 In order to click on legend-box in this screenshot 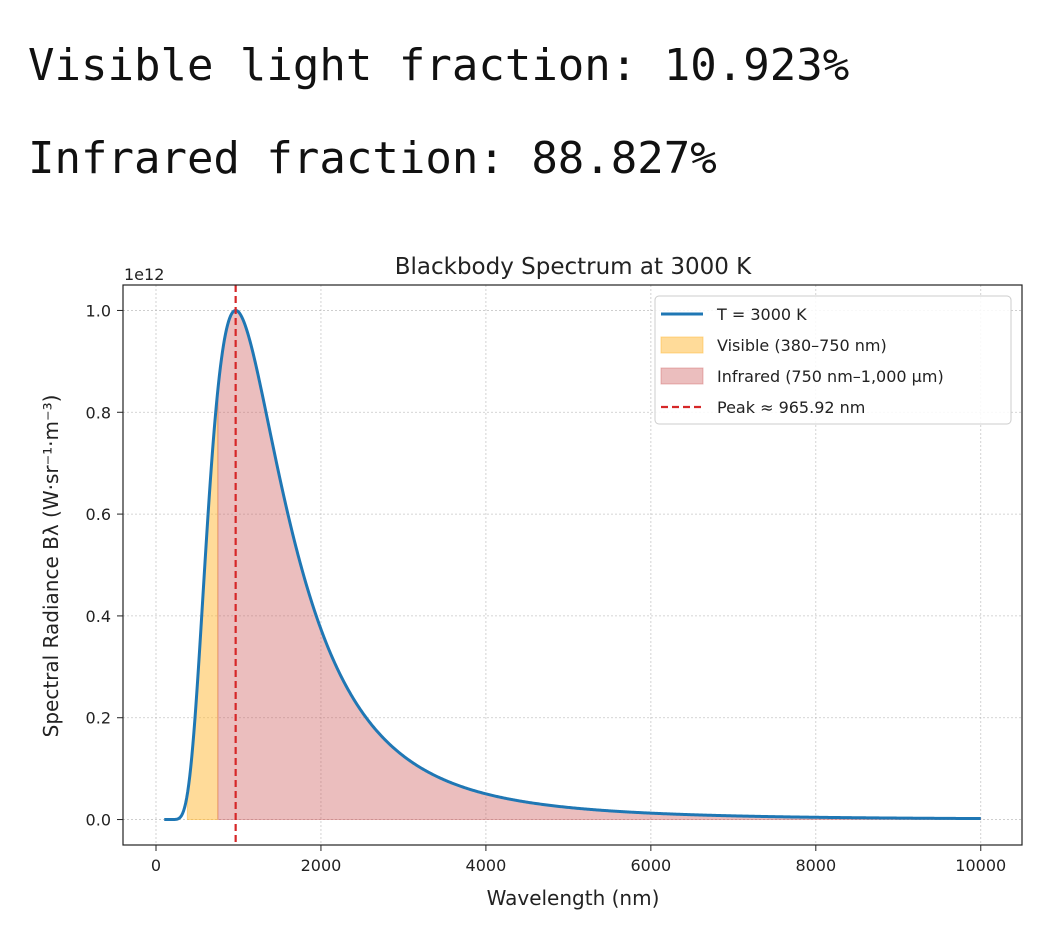, I will do `click(833, 360)`.